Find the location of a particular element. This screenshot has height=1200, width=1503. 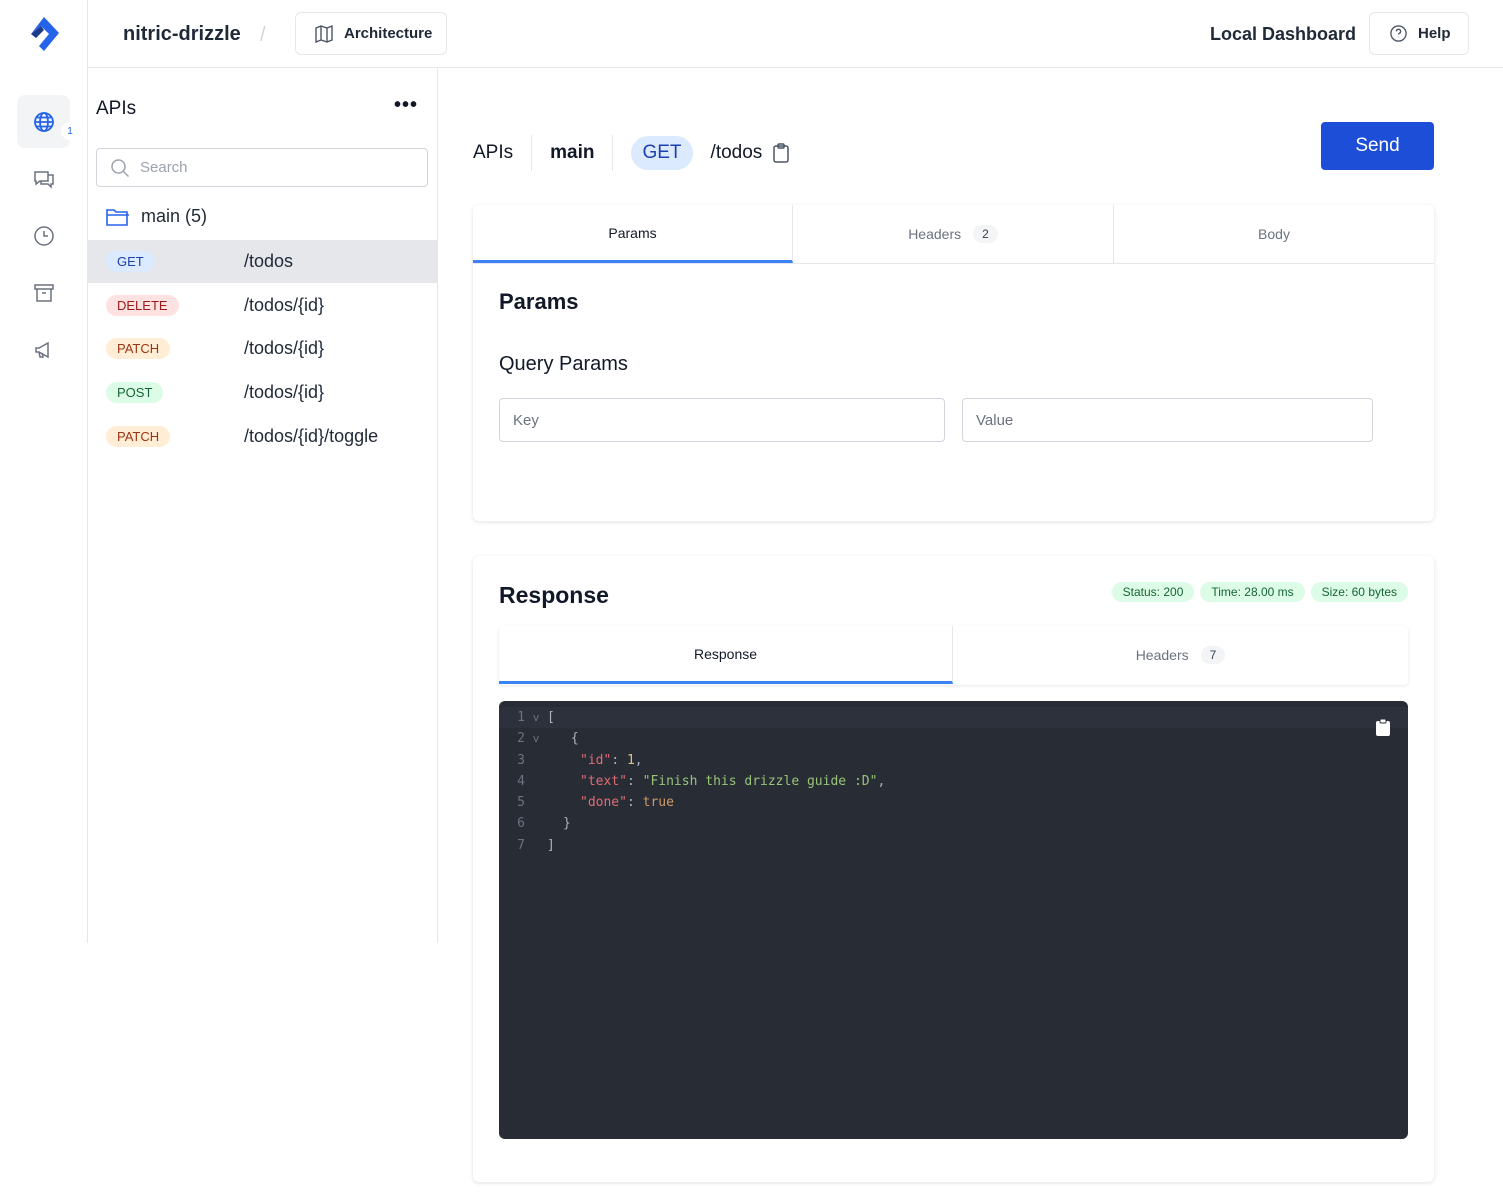

chat-icon is located at coordinates (43, 179).